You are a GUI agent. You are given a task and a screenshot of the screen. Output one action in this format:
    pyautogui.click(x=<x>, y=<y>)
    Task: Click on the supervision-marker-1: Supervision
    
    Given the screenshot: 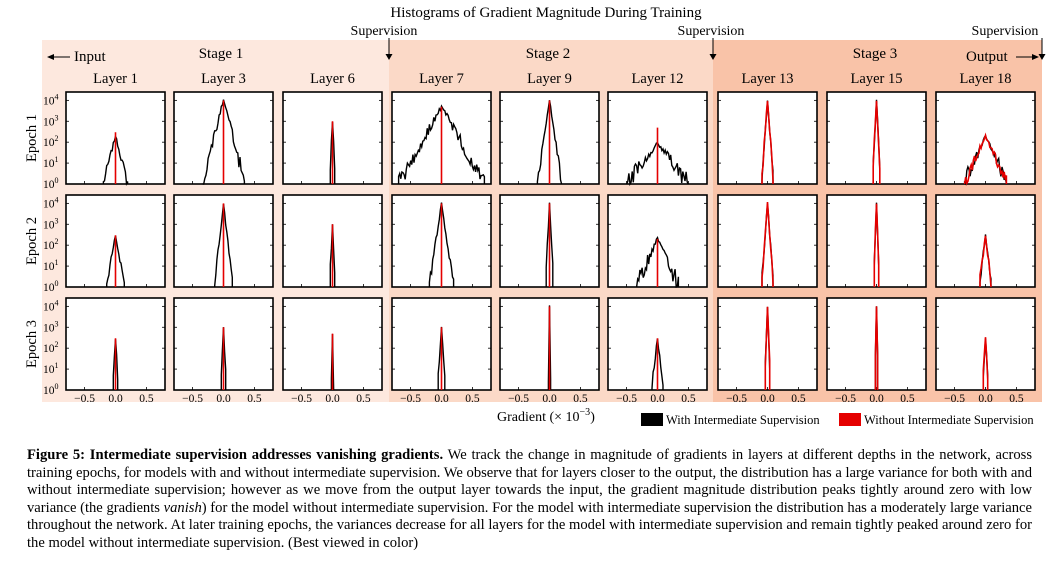 What is the action you would take?
    pyautogui.click(x=384, y=42)
    